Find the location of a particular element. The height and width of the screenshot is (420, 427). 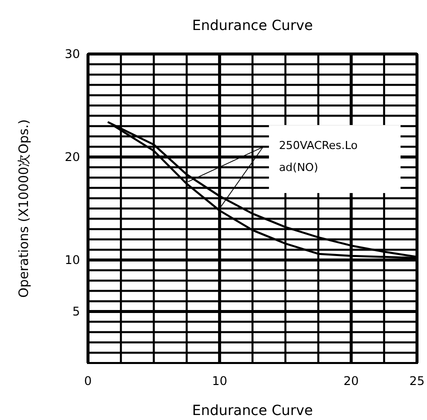

y-tick-label: 10 is located at coordinates (72, 260).